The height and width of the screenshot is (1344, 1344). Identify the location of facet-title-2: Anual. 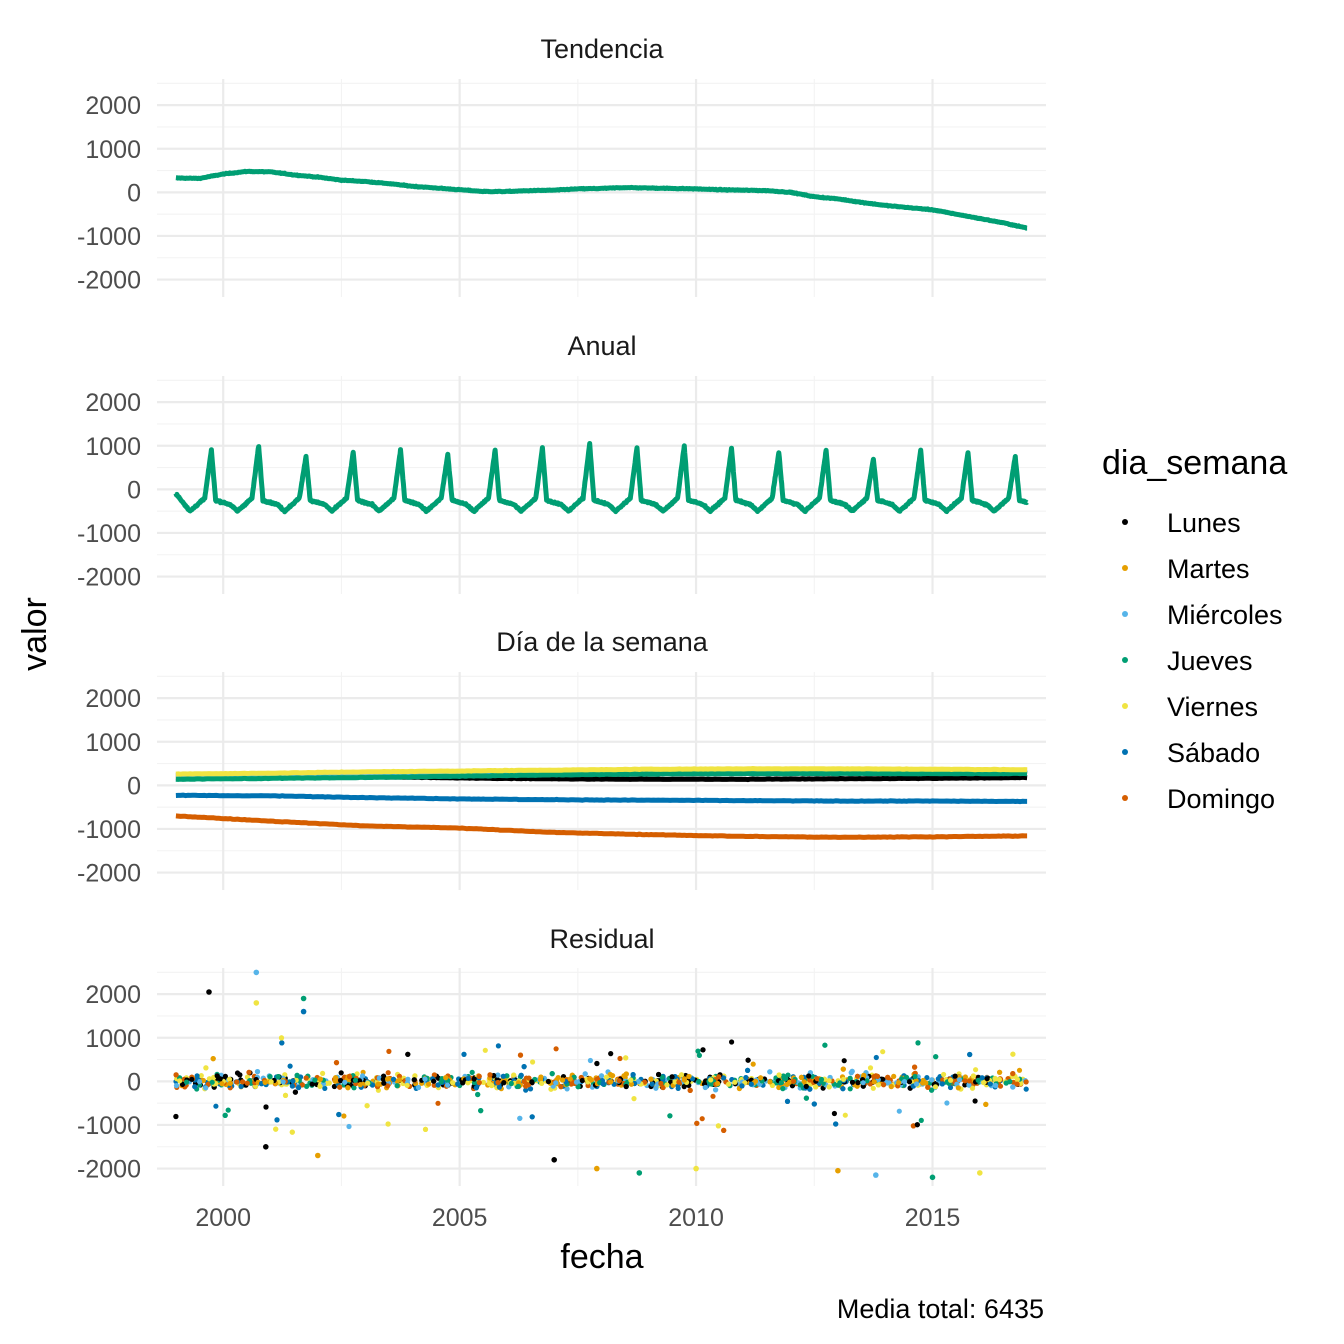
(601, 346).